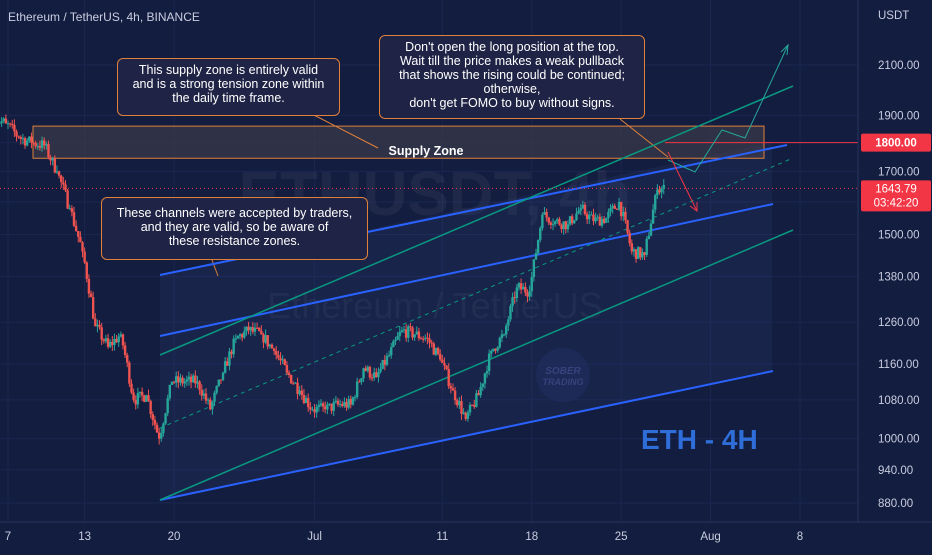 This screenshot has width=932, height=555. I want to click on callout-pointer-fomo, so click(644, 138).